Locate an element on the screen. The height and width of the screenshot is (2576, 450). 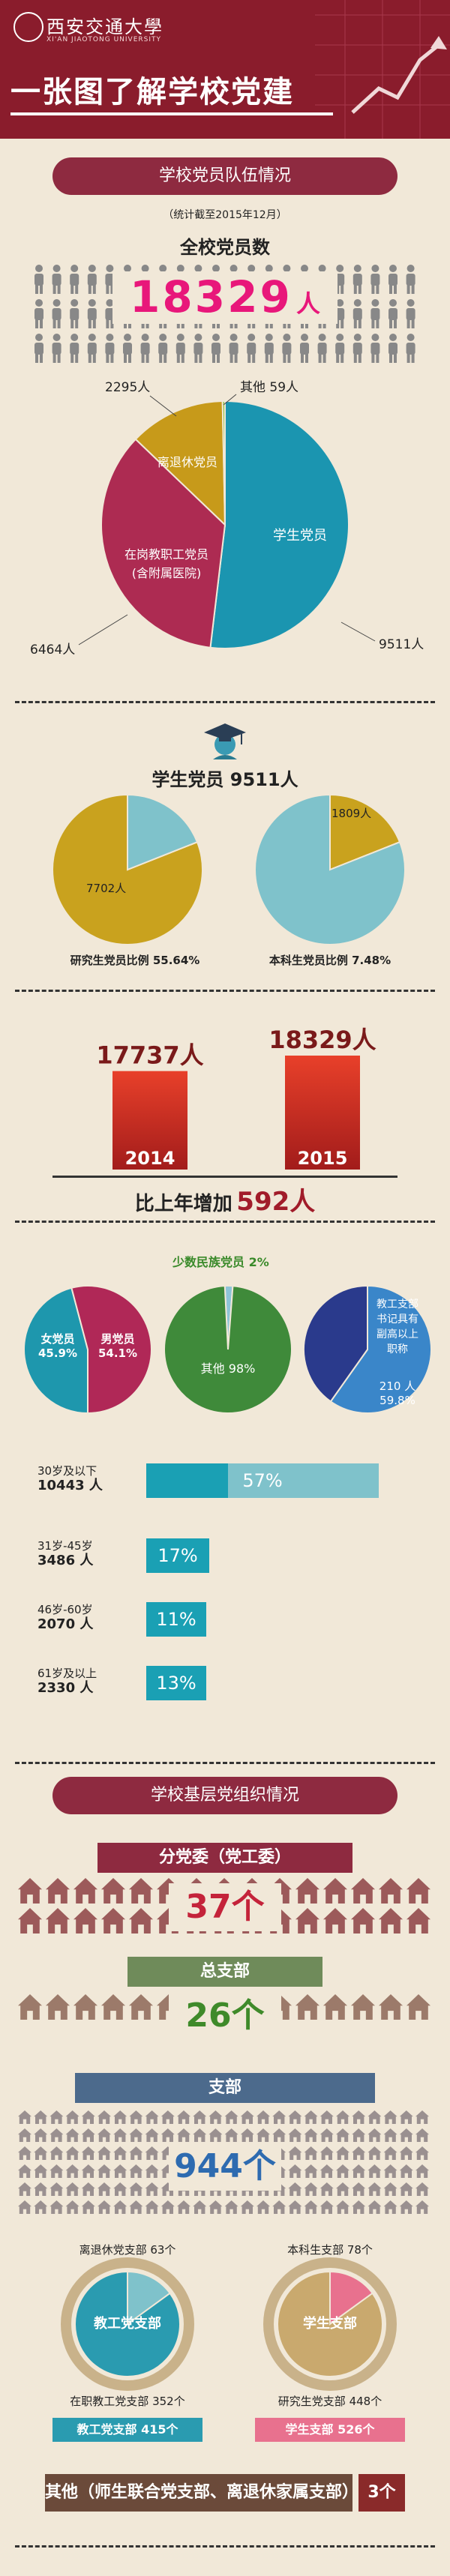
undergrad-branch-label: 本科生支部 78个 is located at coordinates (330, 2250).